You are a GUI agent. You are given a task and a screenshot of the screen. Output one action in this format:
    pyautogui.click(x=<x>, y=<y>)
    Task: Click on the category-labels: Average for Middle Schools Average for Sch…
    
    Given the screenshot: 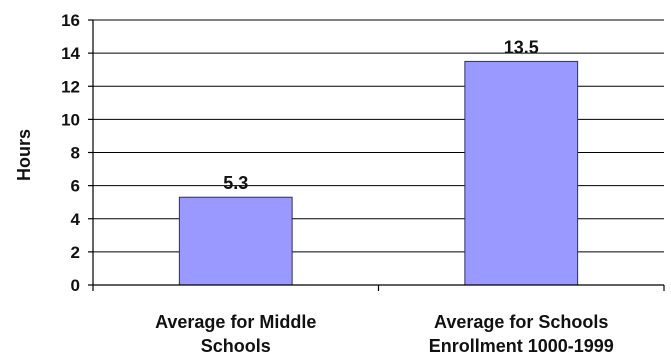 What is the action you would take?
    pyautogui.click(x=384, y=334)
    